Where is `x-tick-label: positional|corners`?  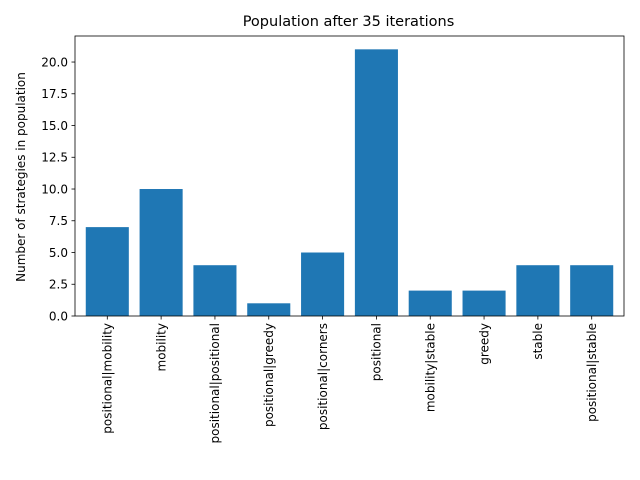
x-tick-label: positional|corners is located at coordinates (323, 376).